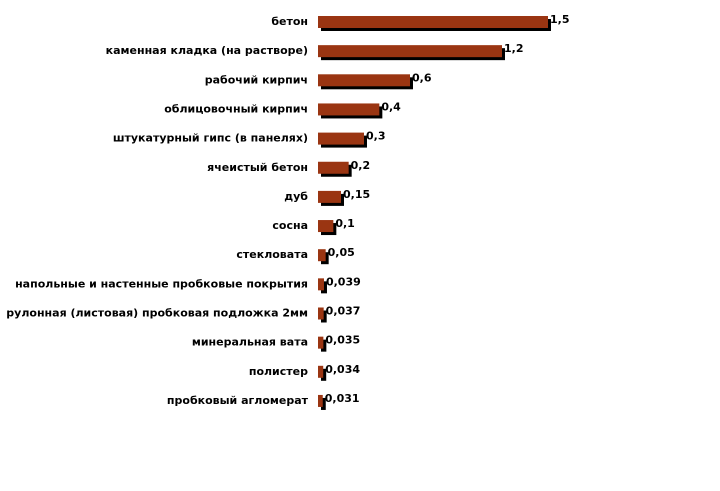 Image resolution: width=720 pixels, height=491 pixels. What do you see at coordinates (342, 340) in the screenshot?
I see `value-label: 0,035` at bounding box center [342, 340].